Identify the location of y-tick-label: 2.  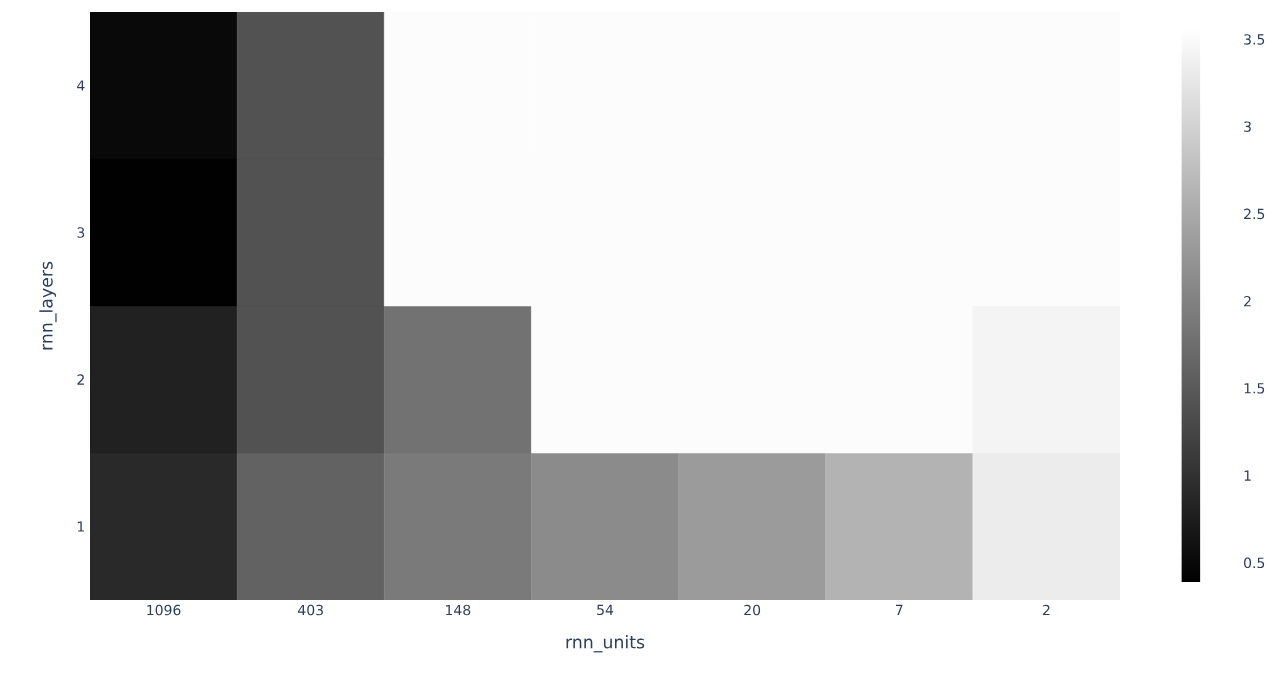
(80, 379).